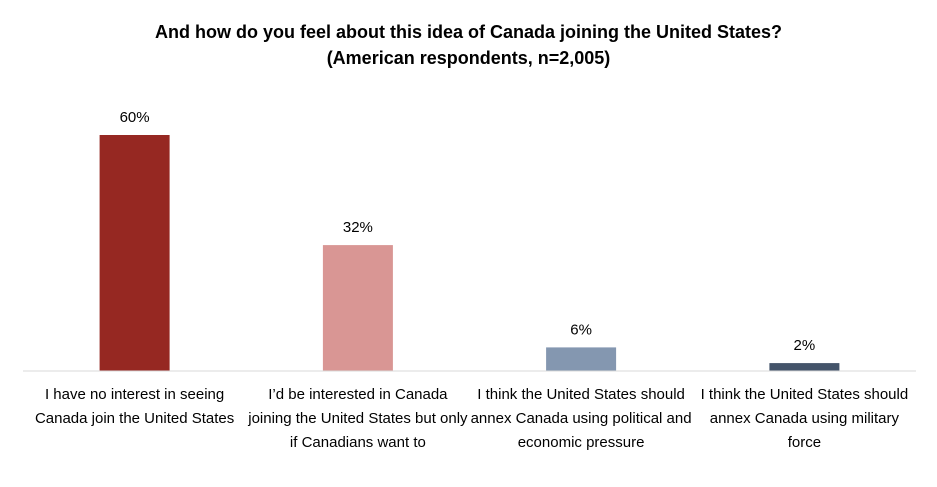 The height and width of the screenshot is (487, 937). I want to click on chart-subtitle: (American respondents, n=2,005), so click(468, 58).